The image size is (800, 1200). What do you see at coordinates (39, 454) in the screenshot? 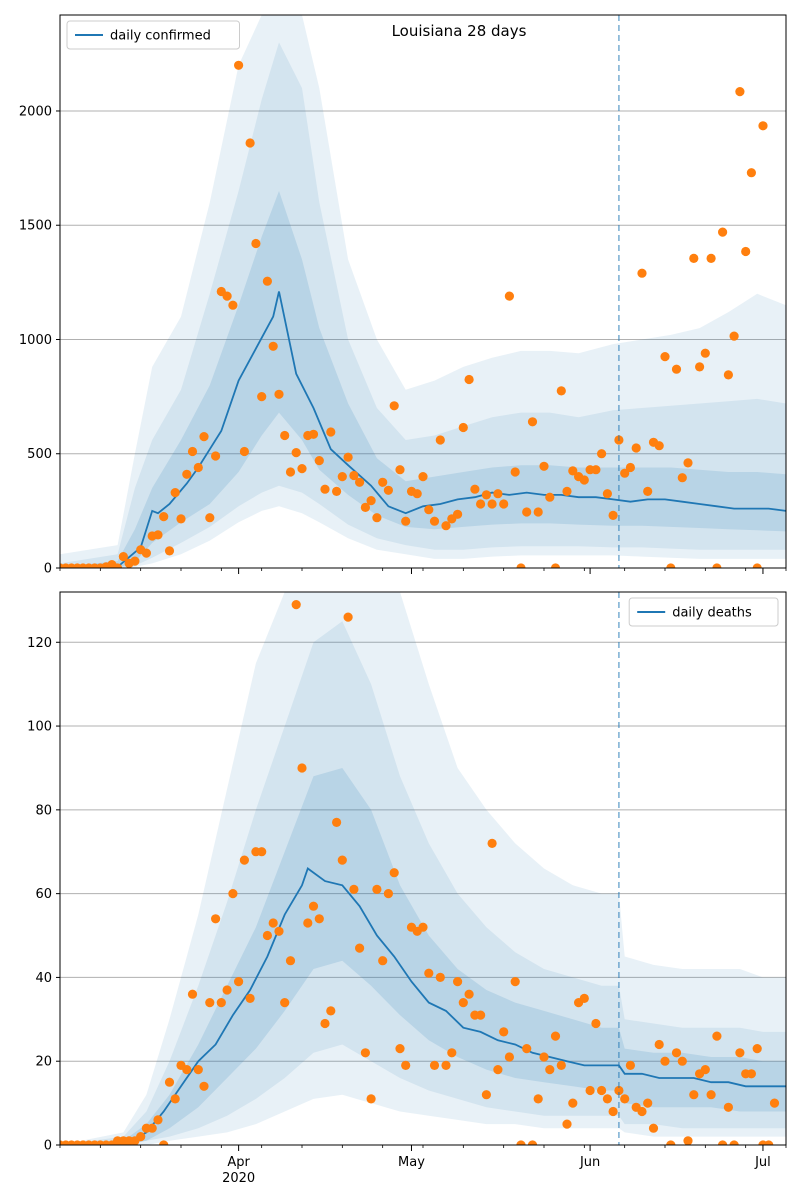
I see `y-tick-label: 500` at bounding box center [39, 454].